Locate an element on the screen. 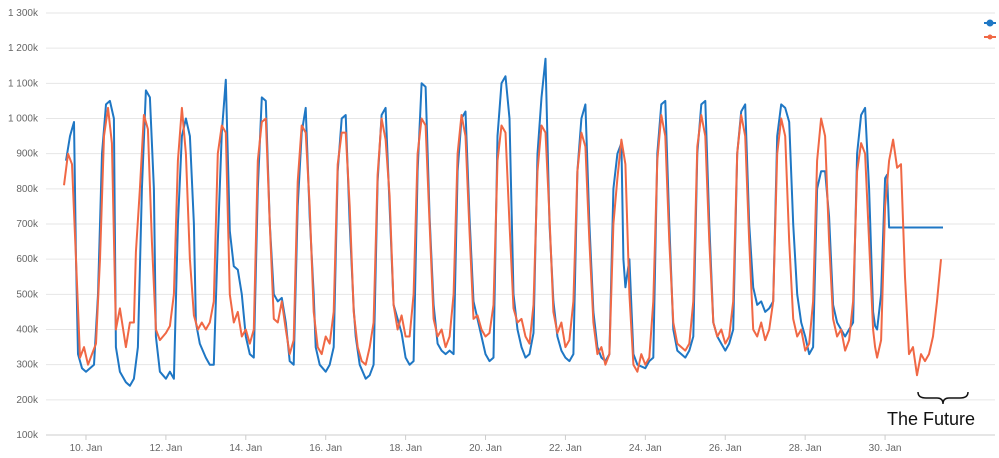 This screenshot has width=999, height=458. x-tick-label: 24. Jan is located at coordinates (645, 448).